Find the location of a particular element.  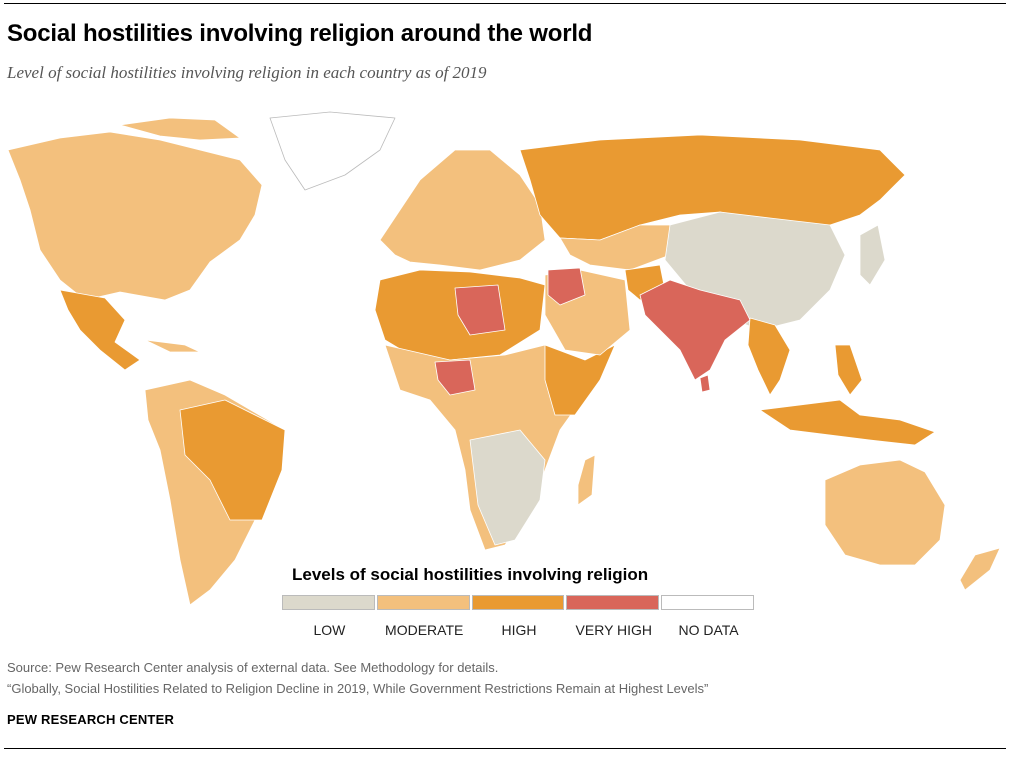

region-india is located at coordinates (695, 330).